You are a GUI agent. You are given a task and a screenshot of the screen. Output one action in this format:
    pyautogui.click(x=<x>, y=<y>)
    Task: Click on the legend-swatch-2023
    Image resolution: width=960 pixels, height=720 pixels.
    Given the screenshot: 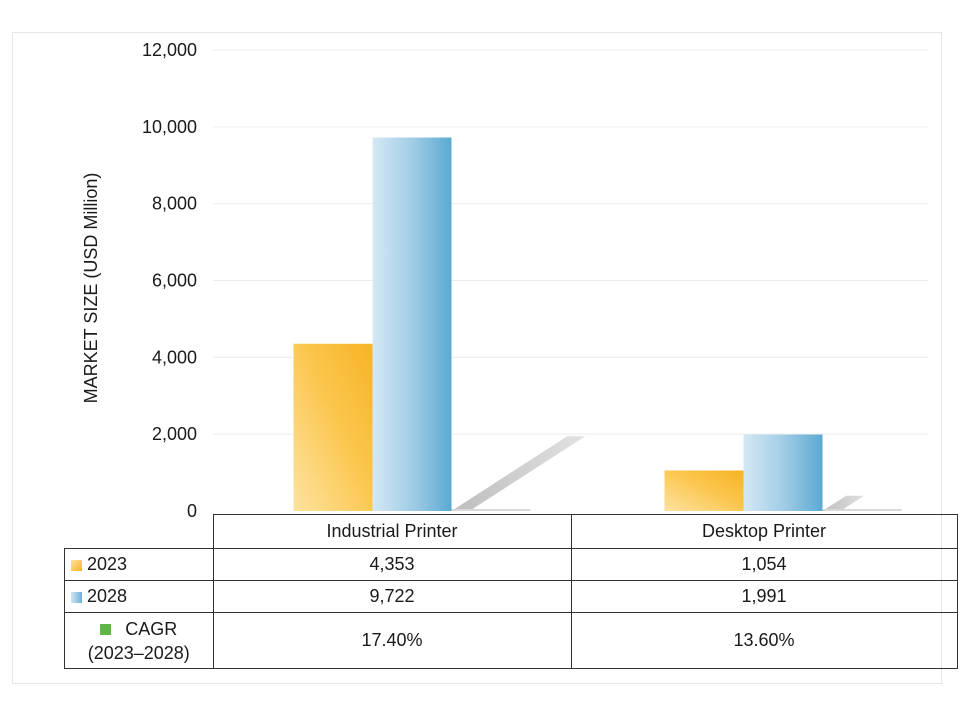 What is the action you would take?
    pyautogui.click(x=76, y=565)
    